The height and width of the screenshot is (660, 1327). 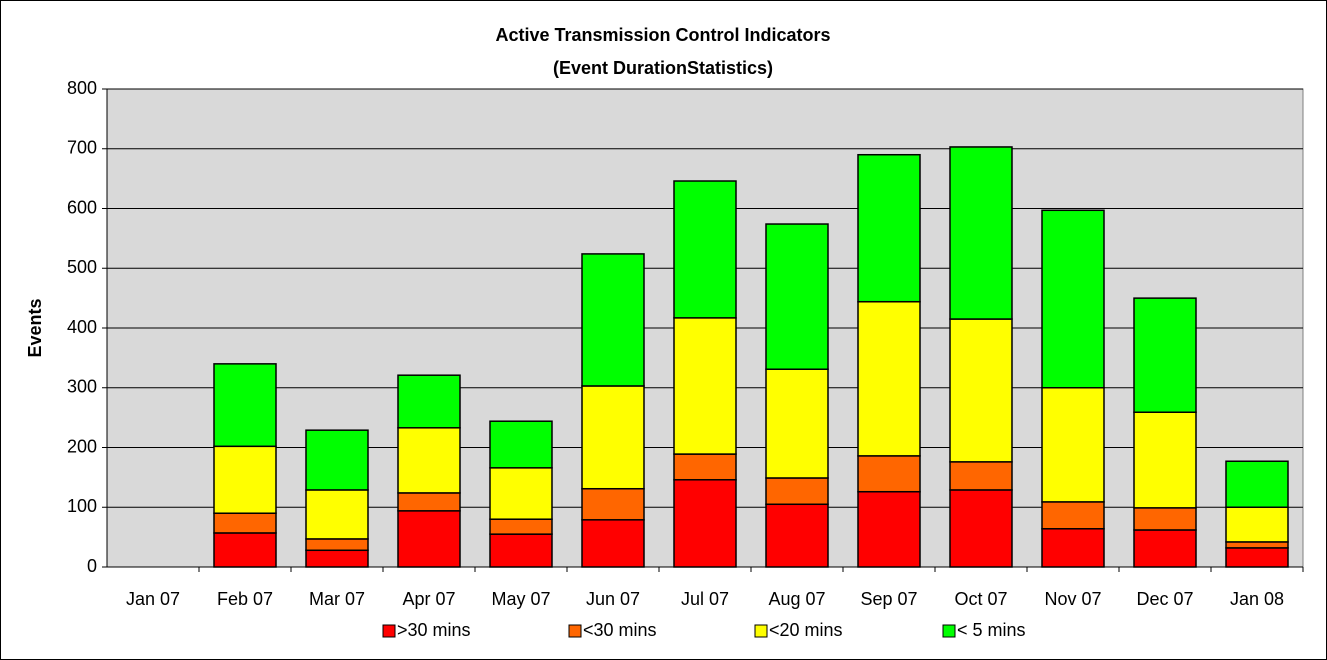 What do you see at coordinates (35, 327) in the screenshot?
I see `y-axis-label: Events` at bounding box center [35, 327].